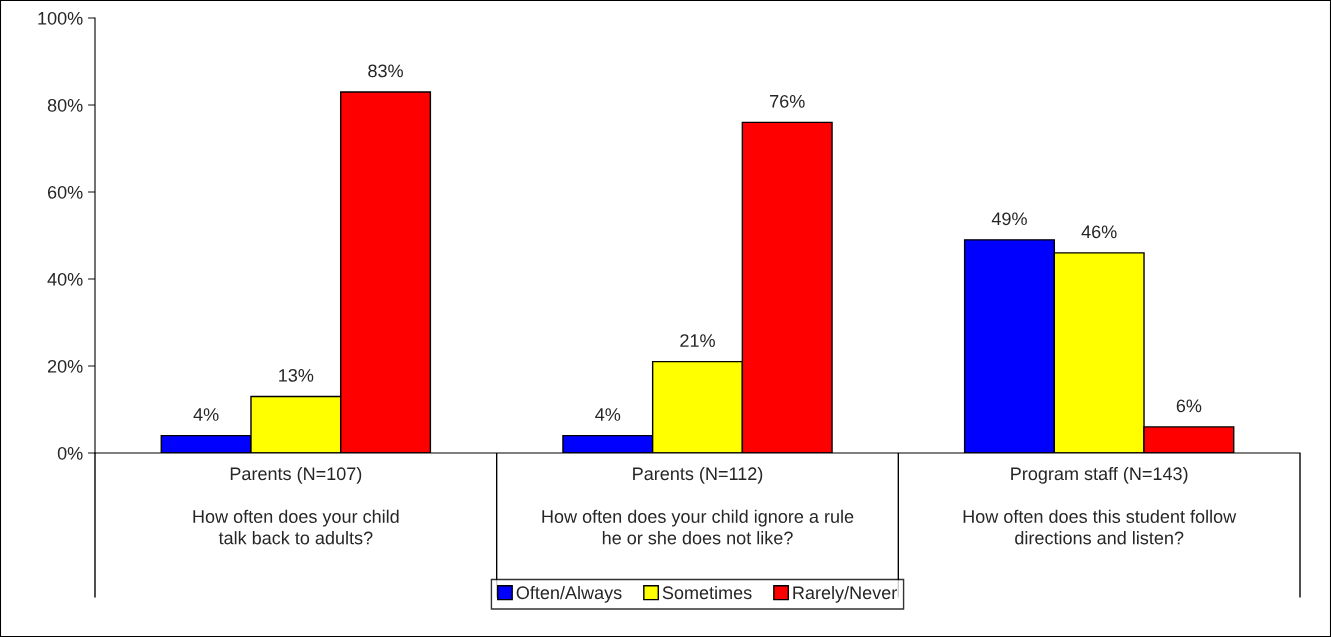  Describe the element at coordinates (60, 18) in the screenshot. I see `y-tick-label: 100%` at that location.